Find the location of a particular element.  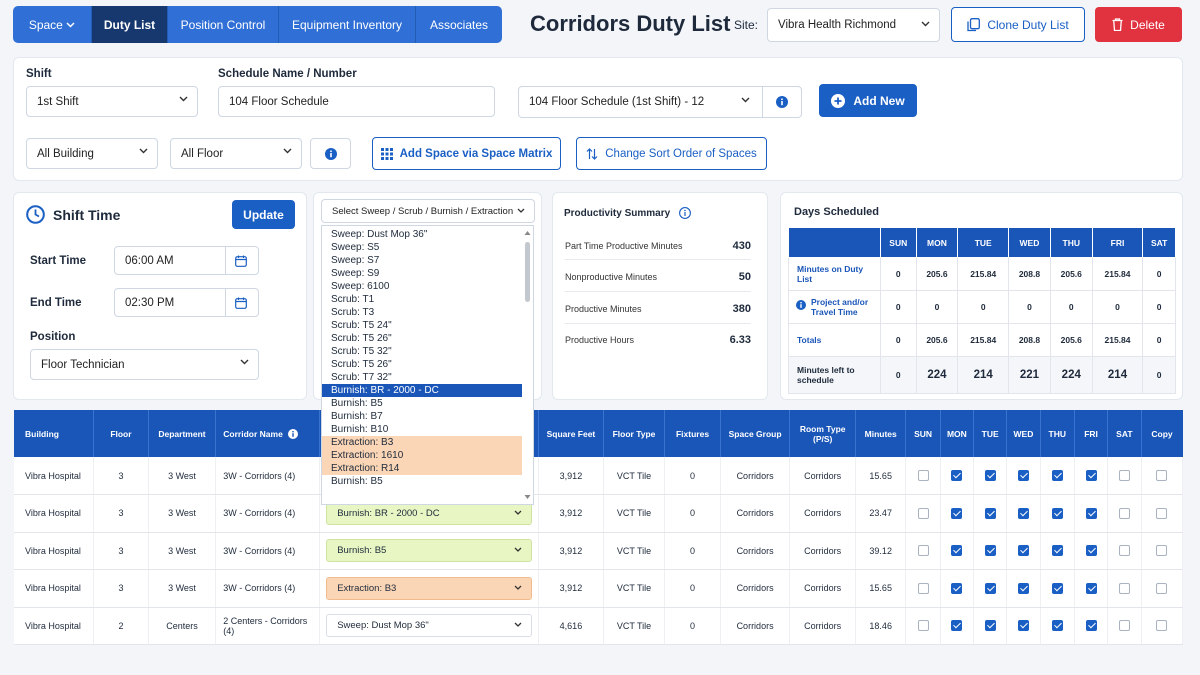

dropdown-option: Sweep: S5 is located at coordinates (355, 247).